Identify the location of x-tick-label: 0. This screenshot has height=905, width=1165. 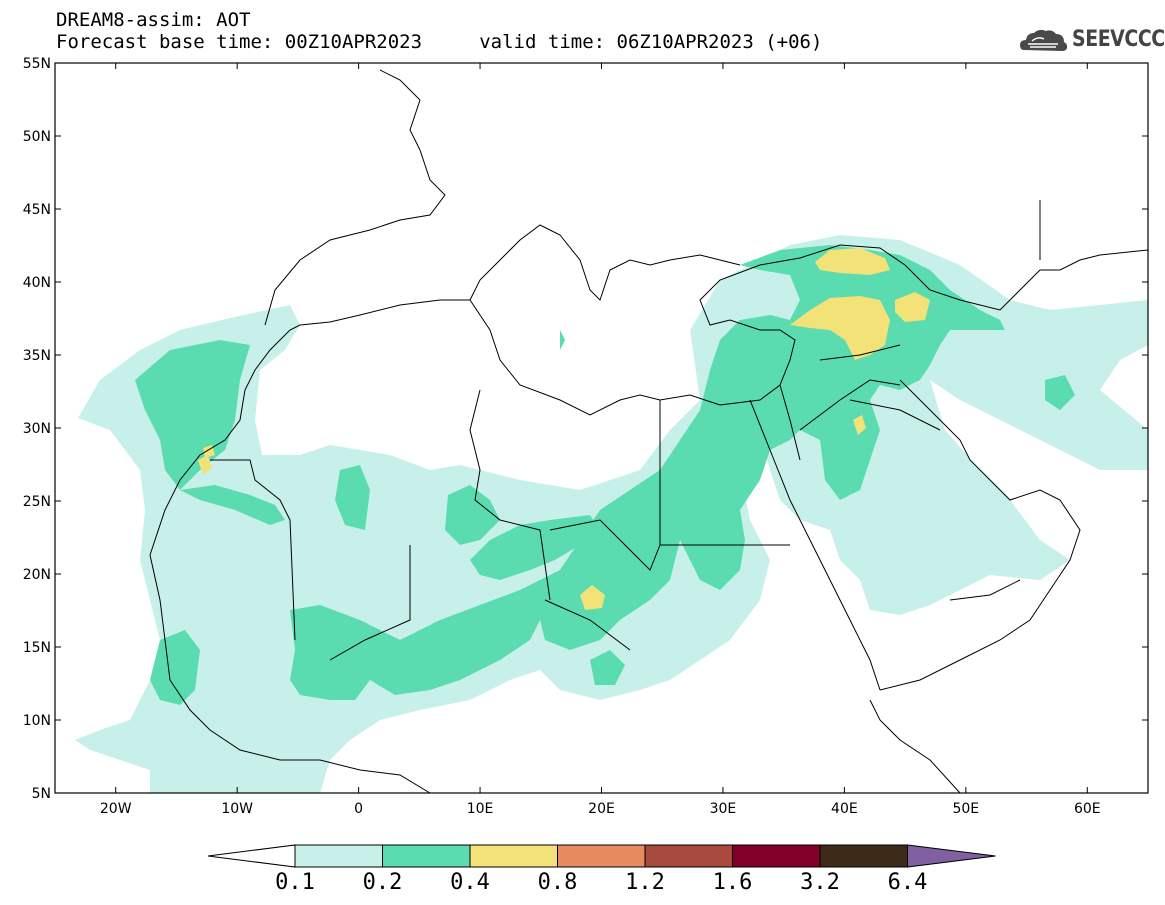
(358, 809).